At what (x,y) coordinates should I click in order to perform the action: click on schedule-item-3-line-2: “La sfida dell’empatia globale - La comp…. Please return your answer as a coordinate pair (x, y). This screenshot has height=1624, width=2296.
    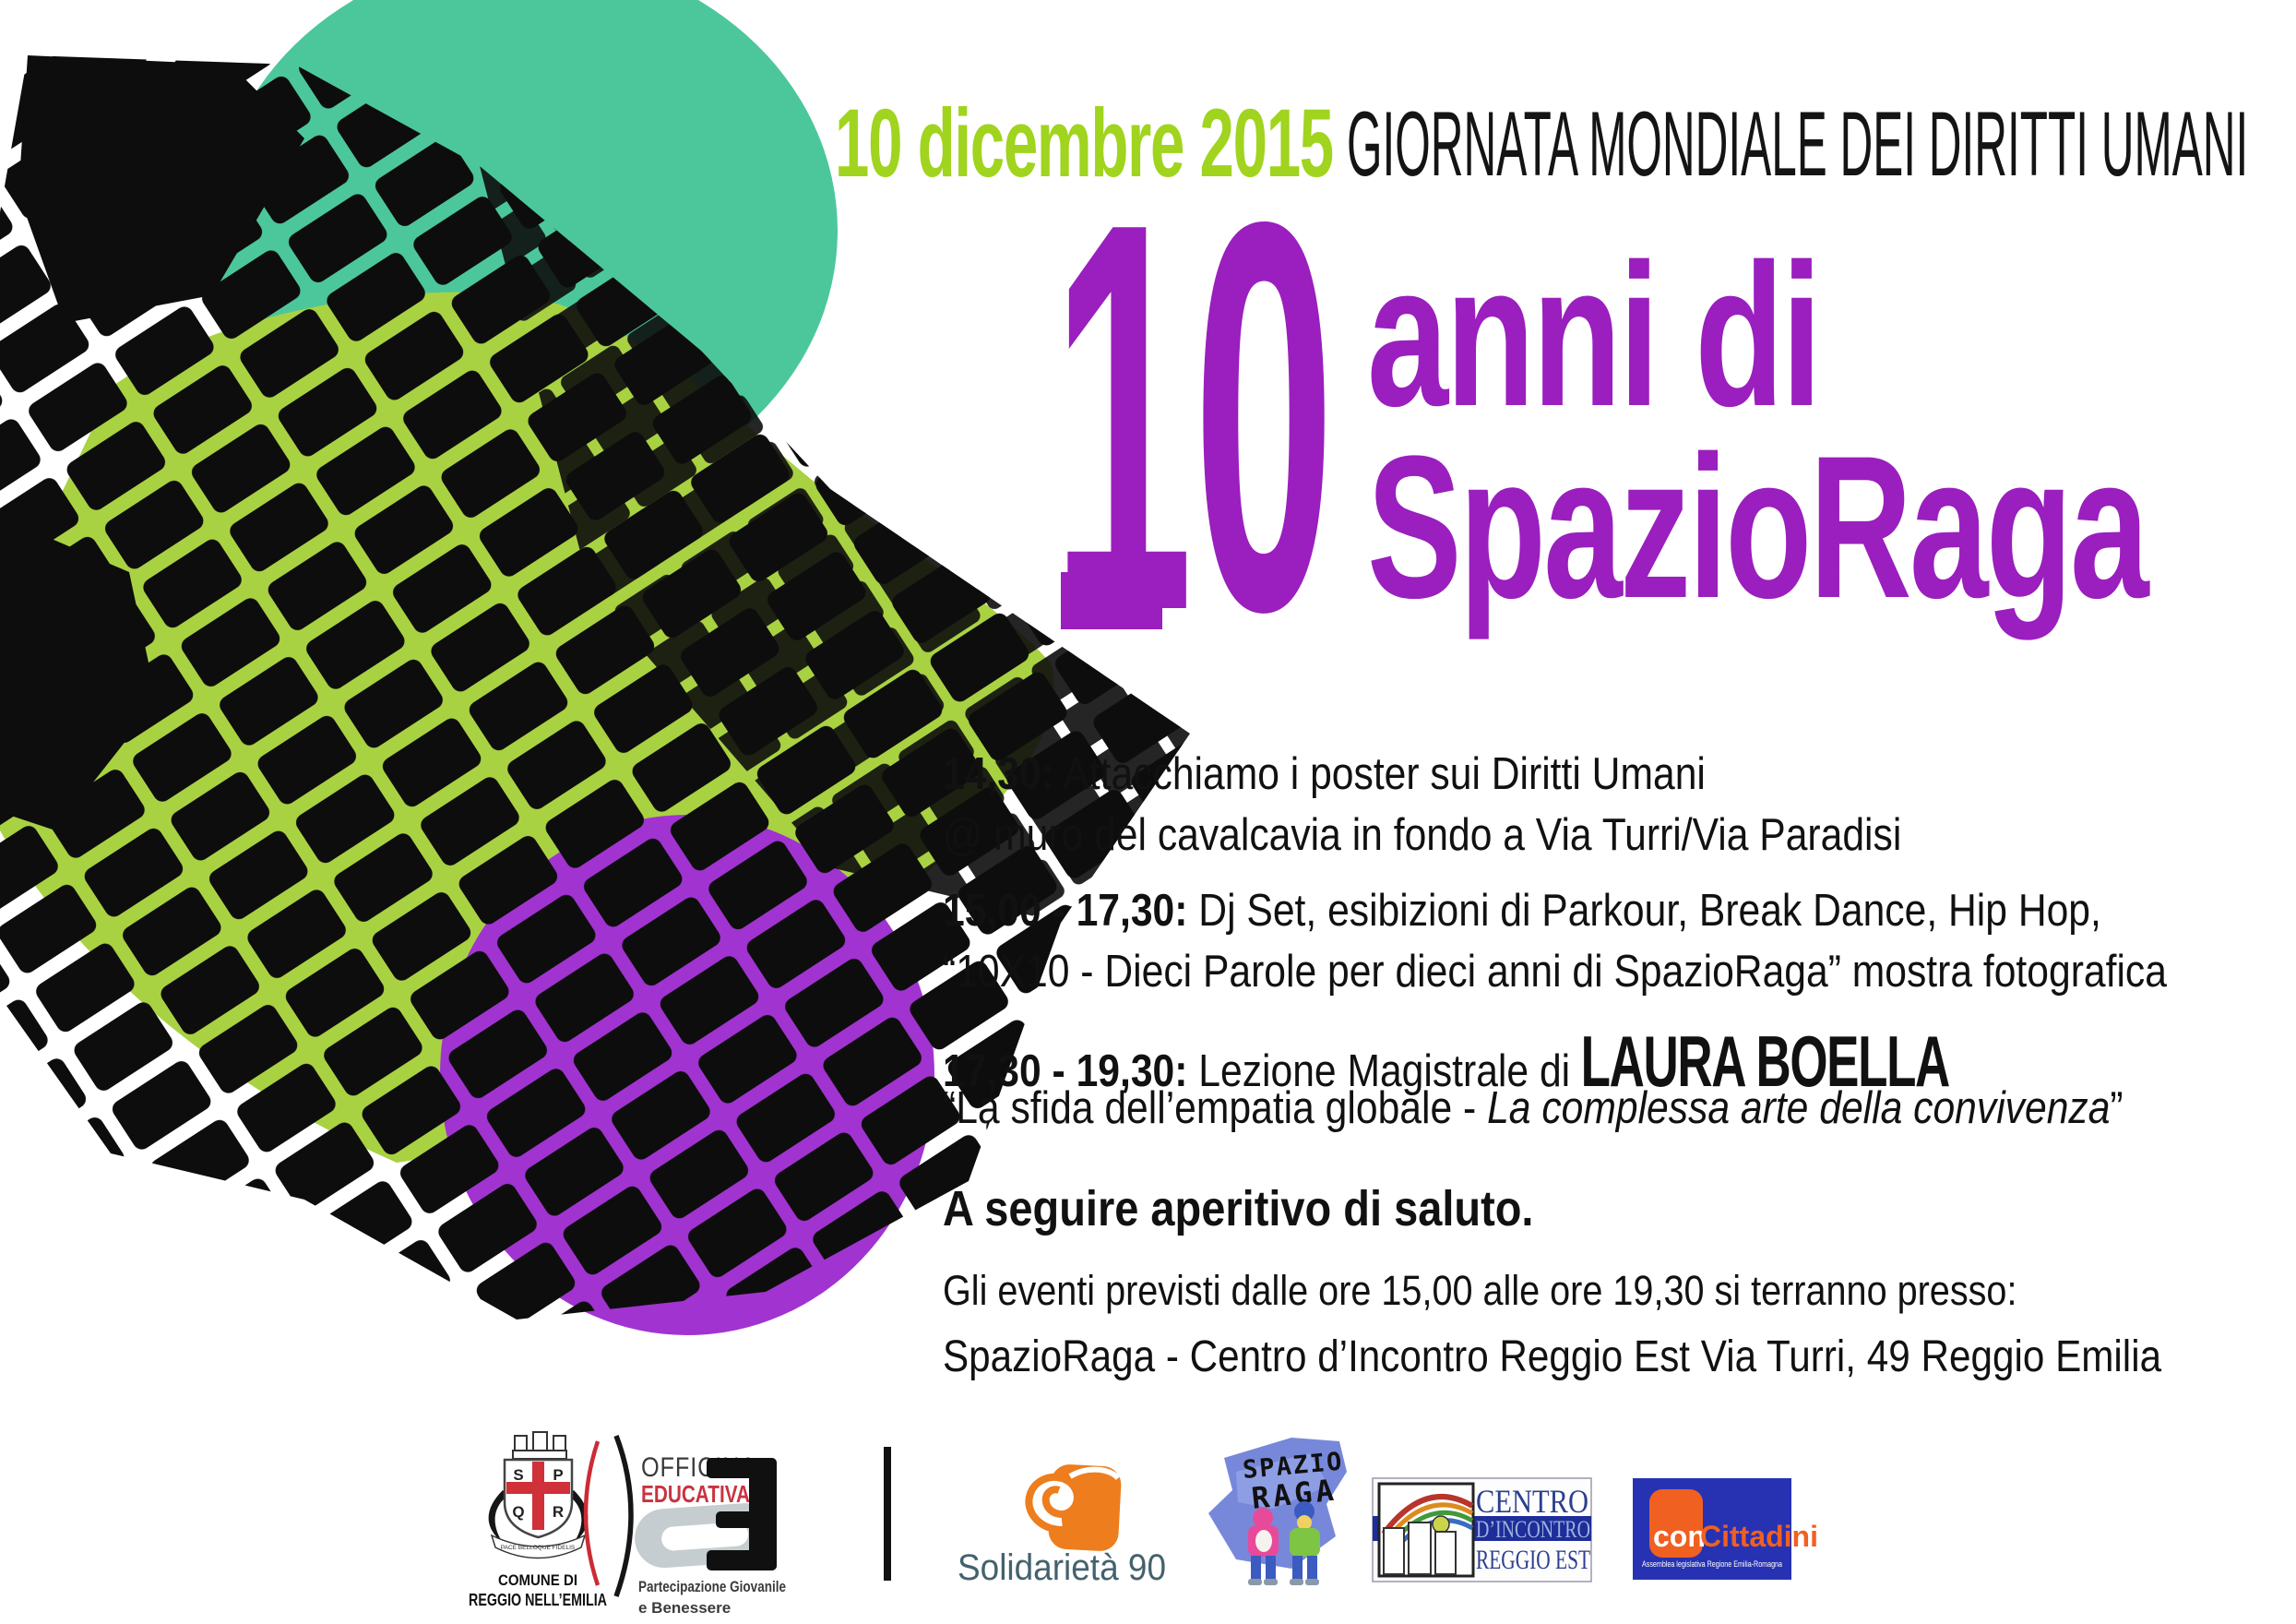
    Looking at the image, I should click on (1534, 1108).